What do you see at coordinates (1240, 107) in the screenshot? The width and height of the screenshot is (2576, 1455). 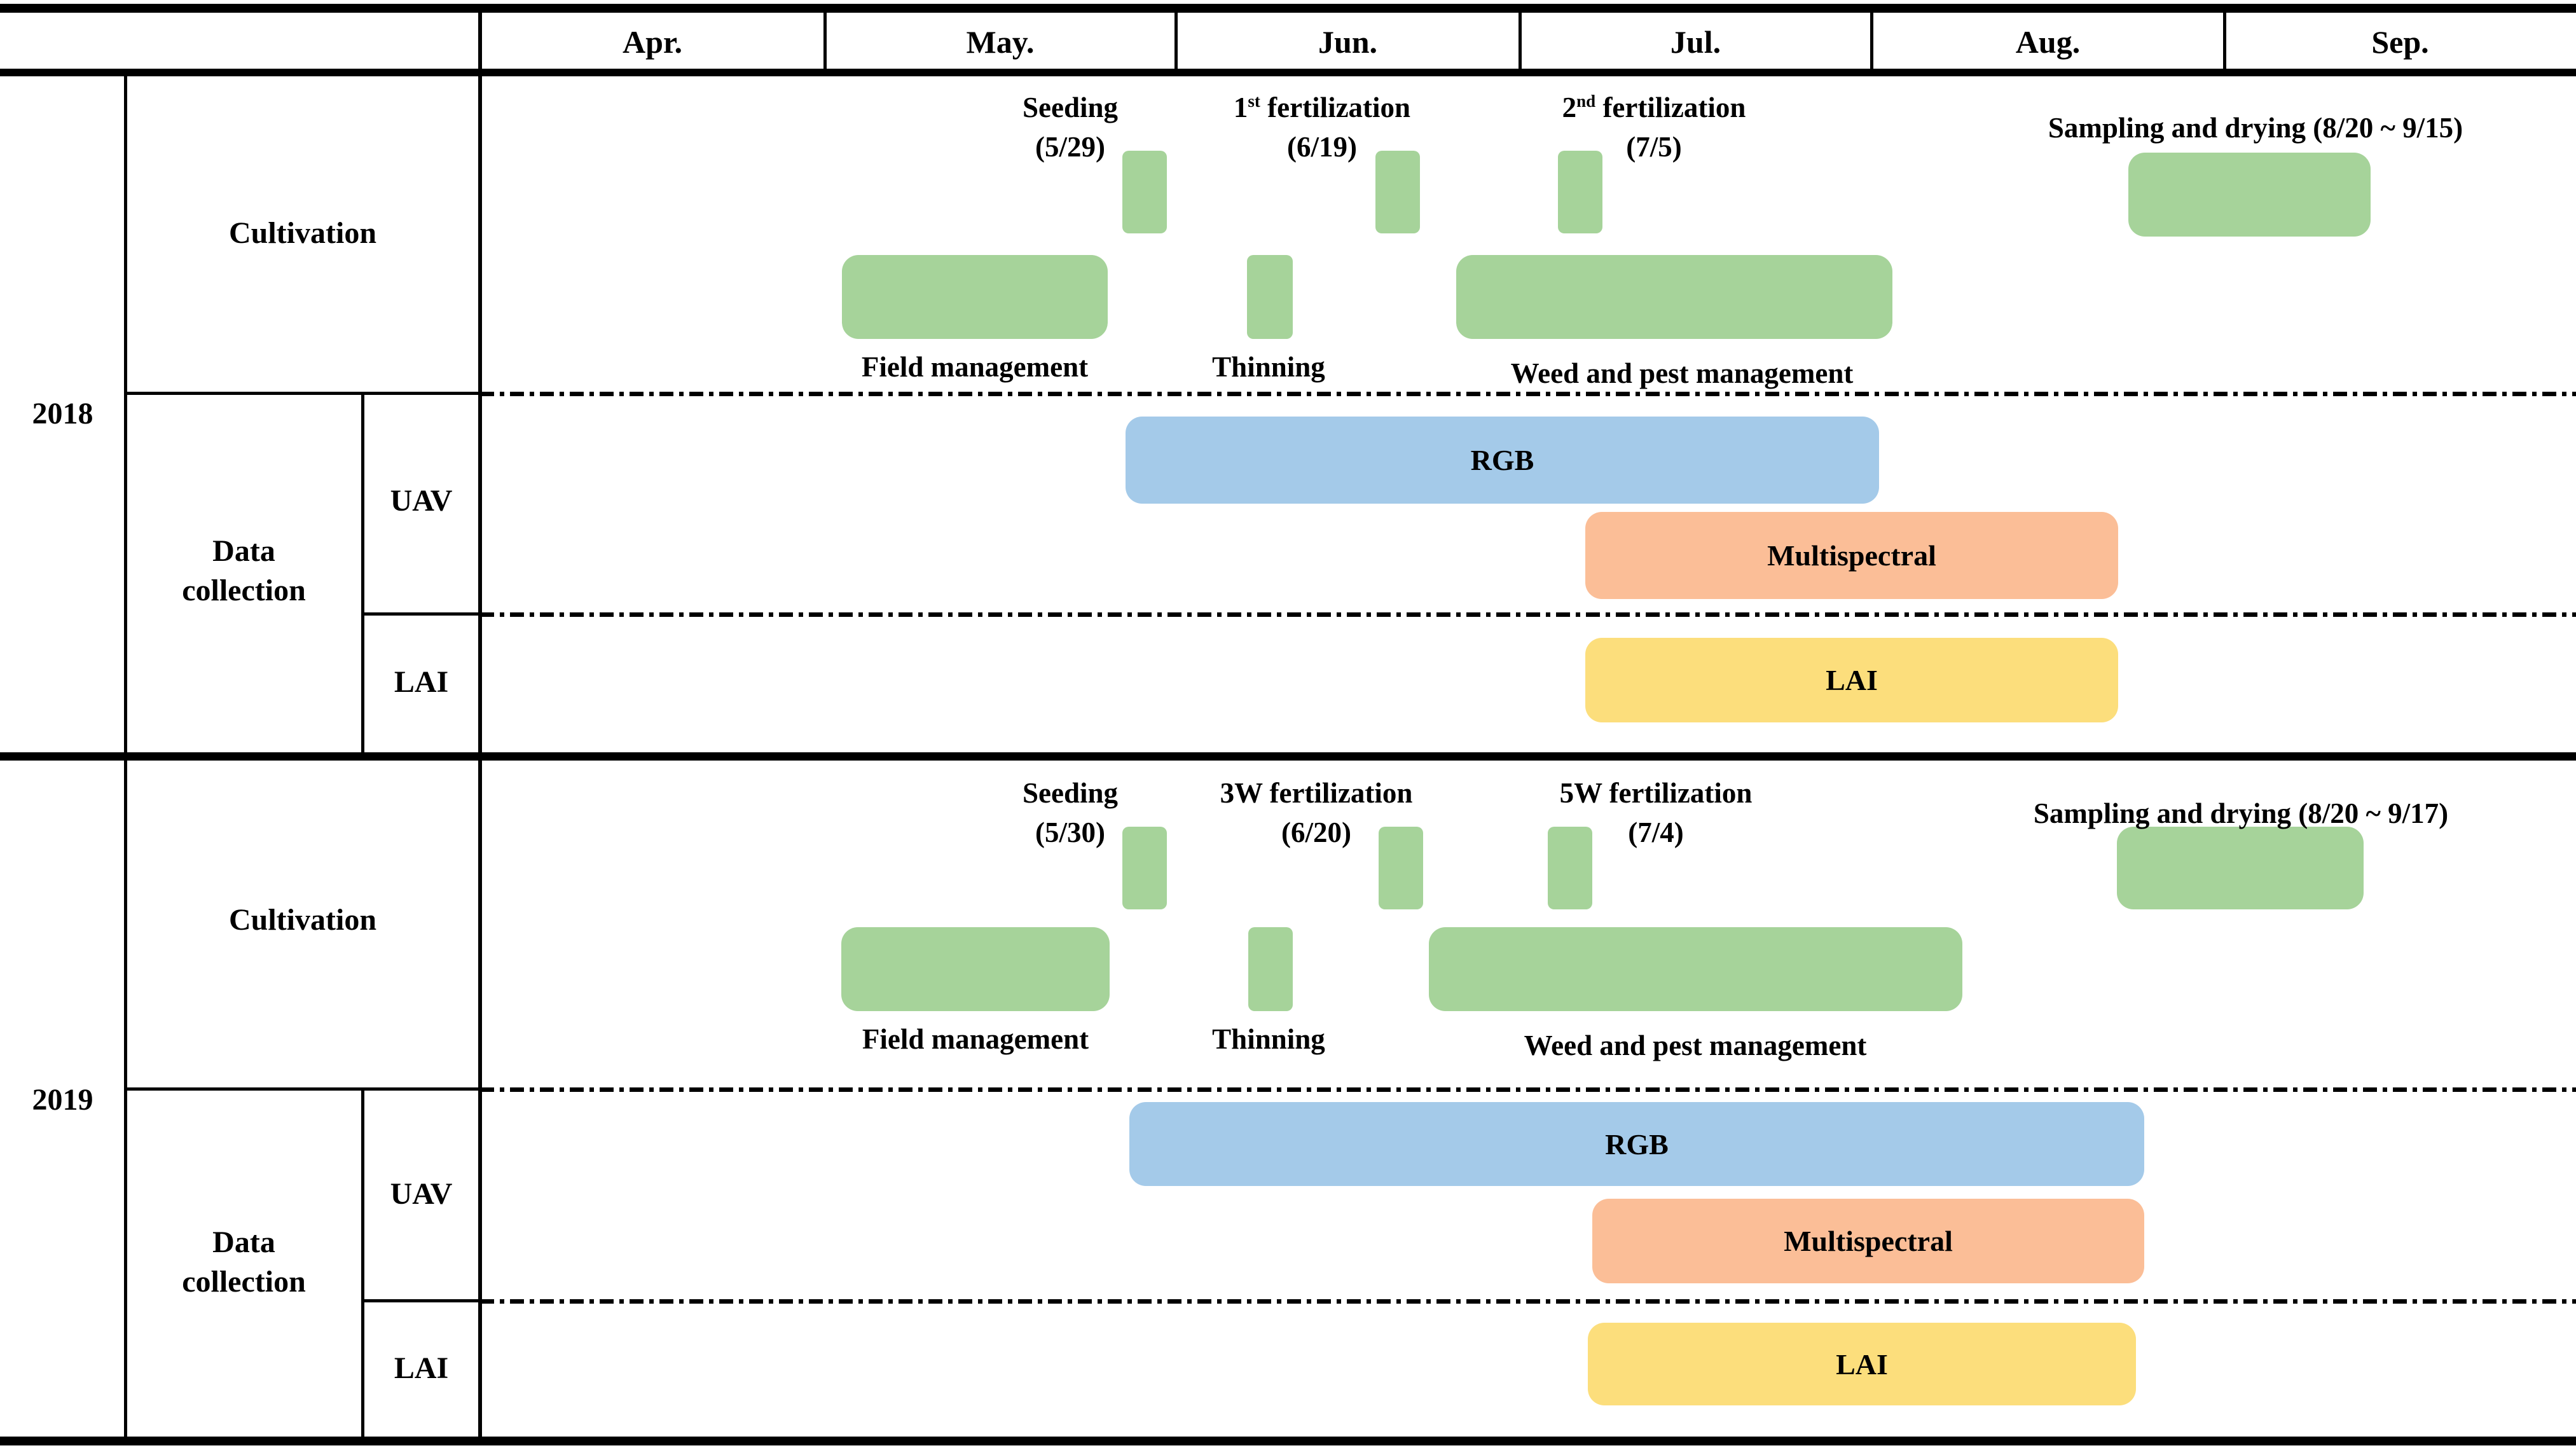 I see `first-fertilization-2018-label-text: 1` at bounding box center [1240, 107].